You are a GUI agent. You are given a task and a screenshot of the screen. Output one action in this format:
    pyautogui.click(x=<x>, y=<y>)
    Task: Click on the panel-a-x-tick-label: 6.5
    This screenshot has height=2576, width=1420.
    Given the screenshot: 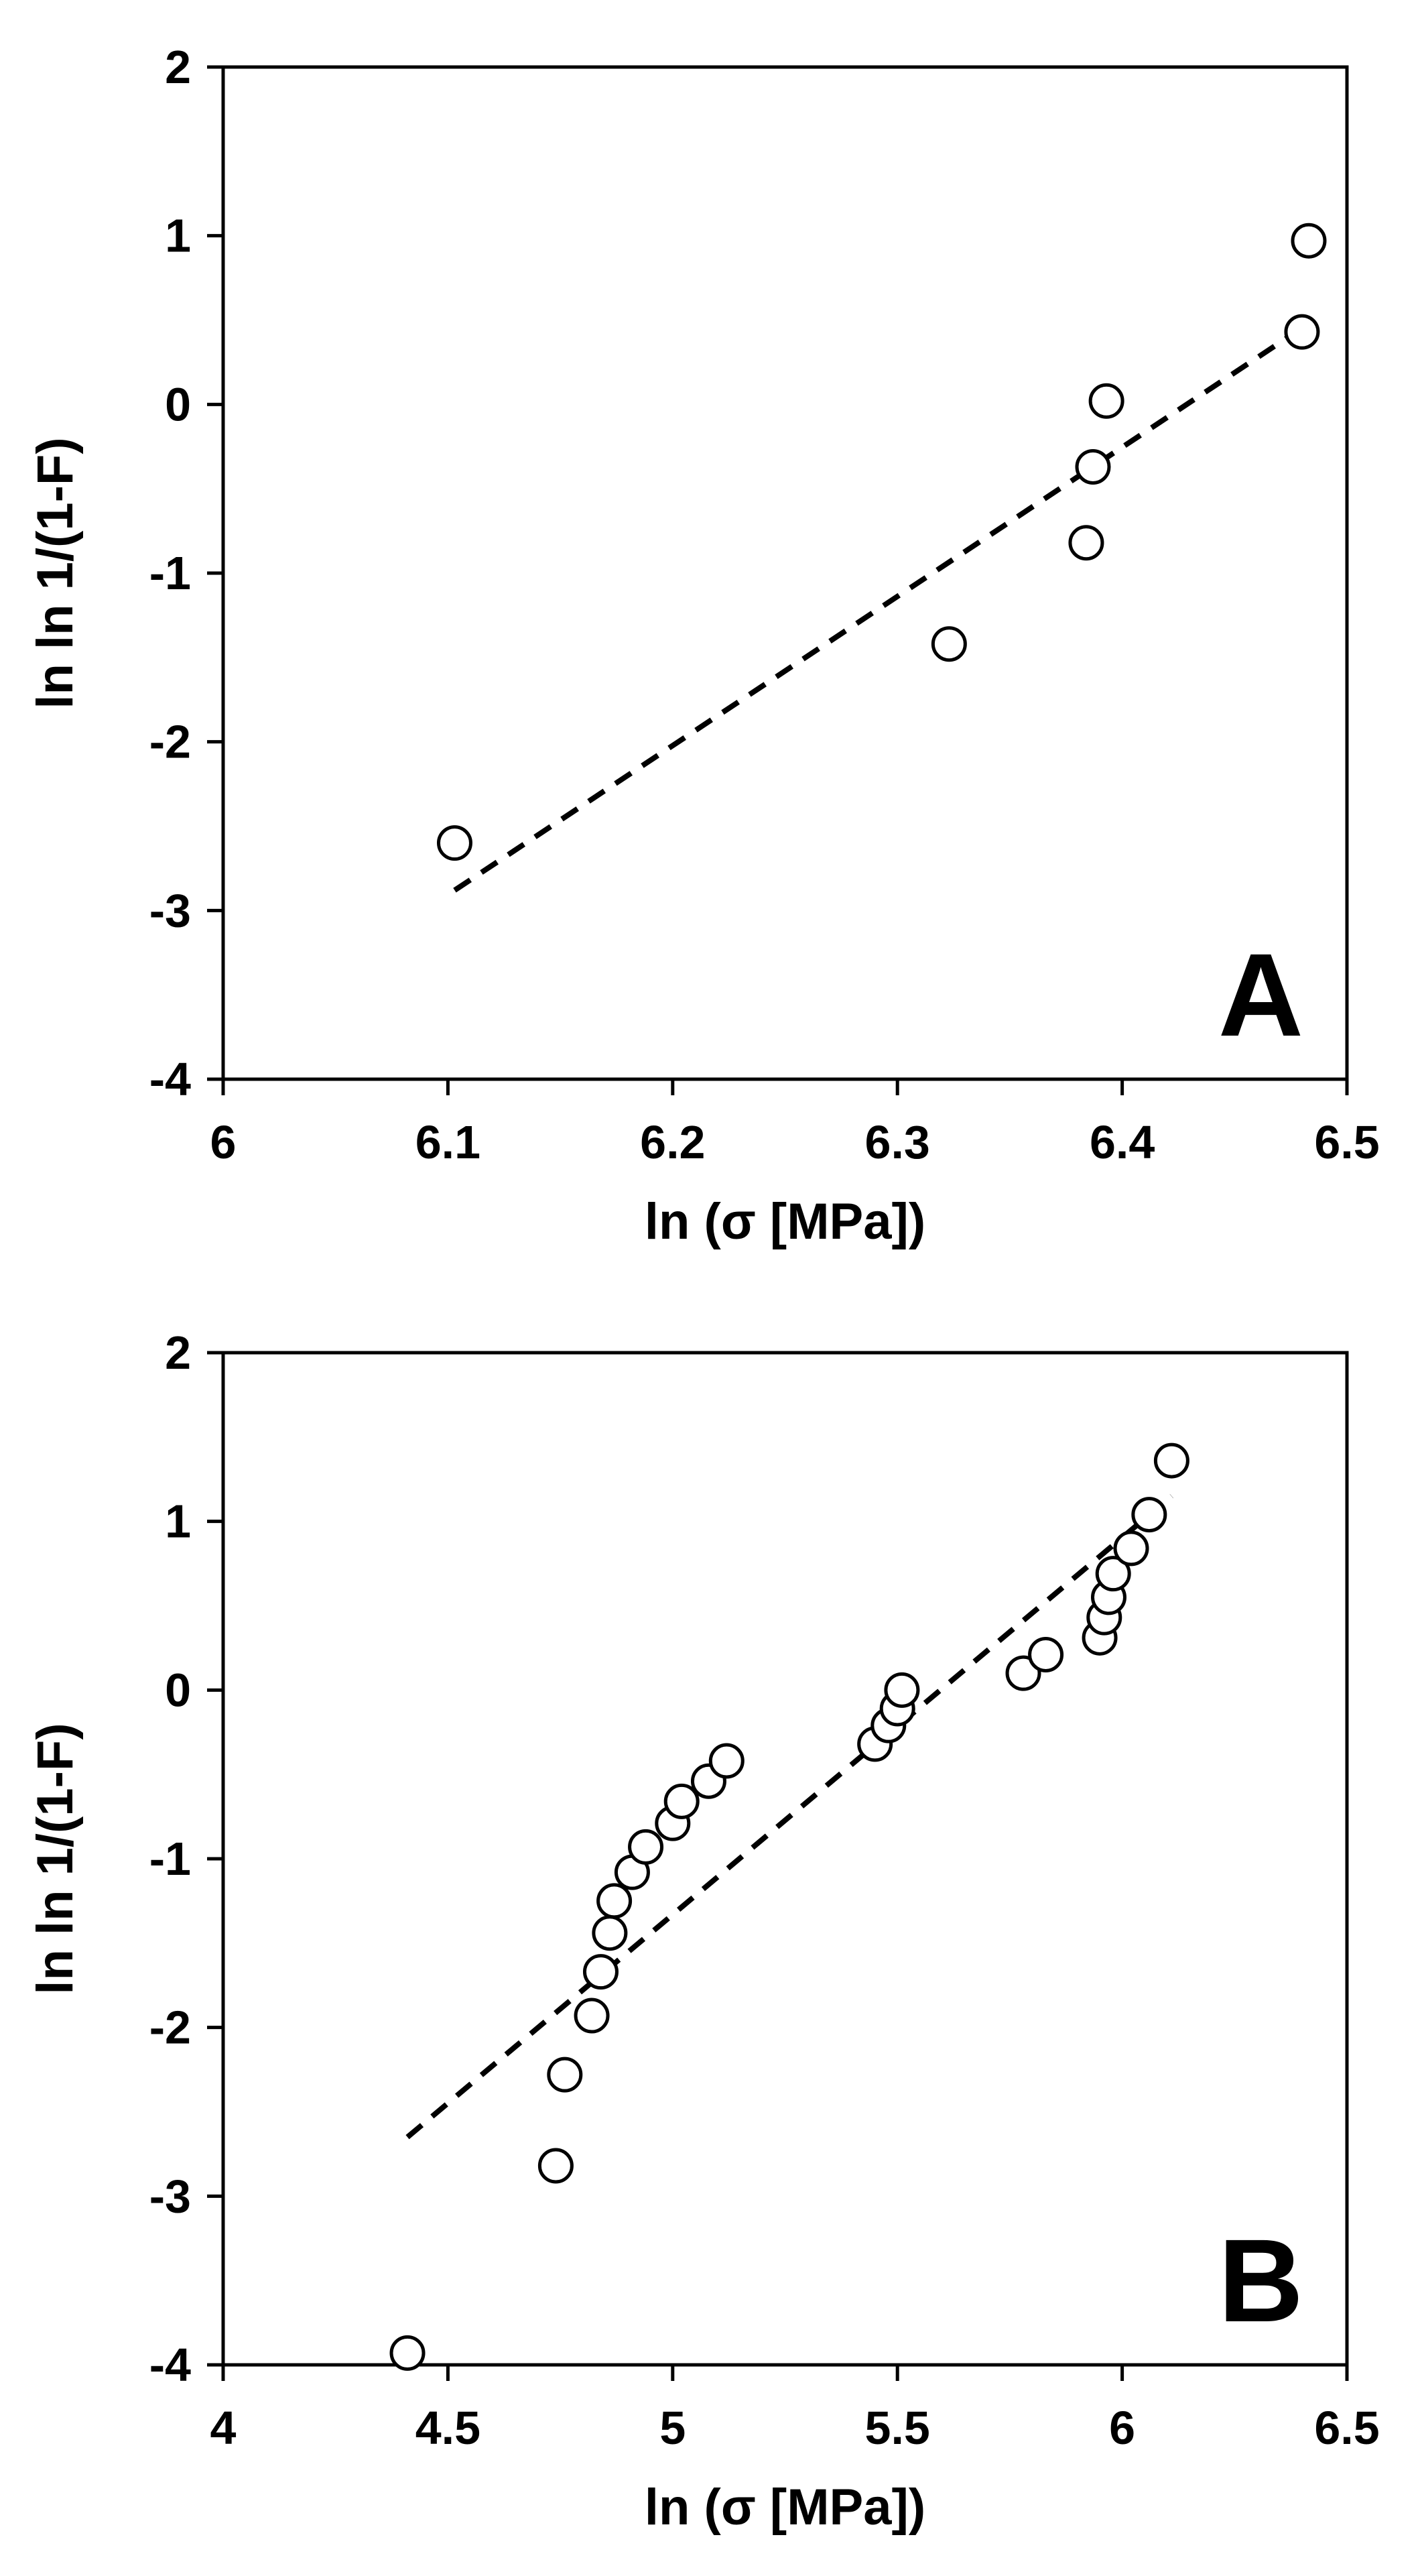 What is the action you would take?
    pyautogui.click(x=1346, y=1142)
    